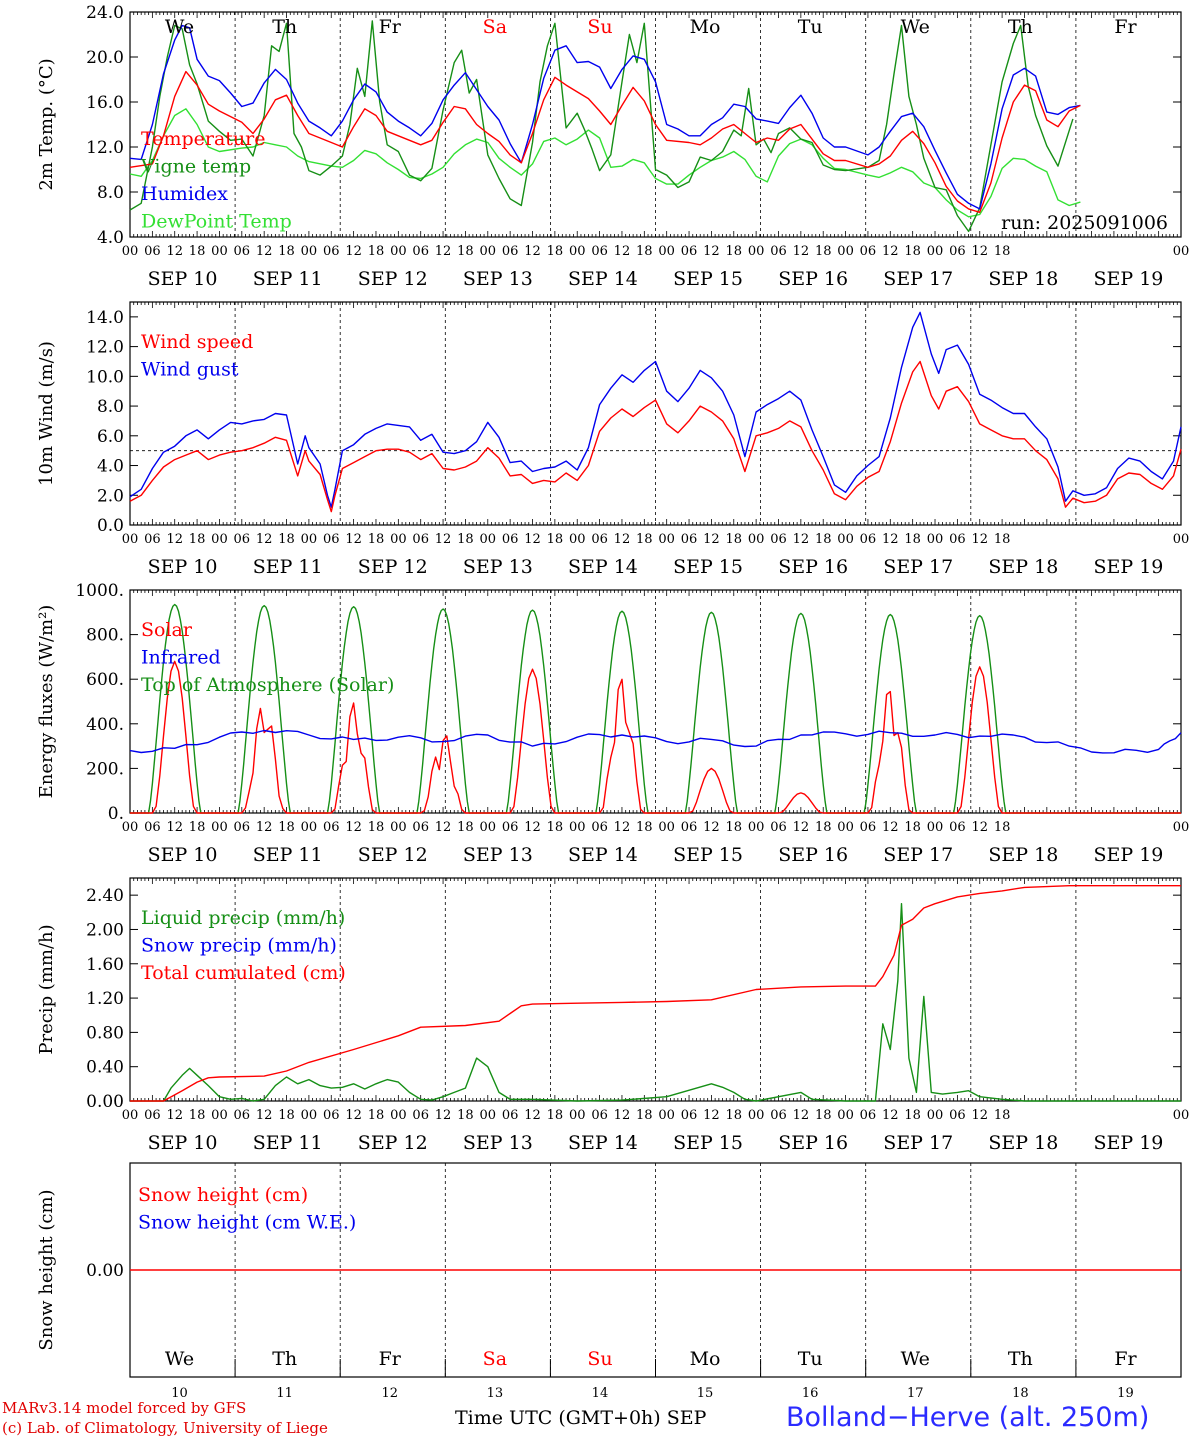  What do you see at coordinates (247, 1223) in the screenshot?
I see `legend-snow-height-cm-w-e: Snow height (cm W.E.)` at bounding box center [247, 1223].